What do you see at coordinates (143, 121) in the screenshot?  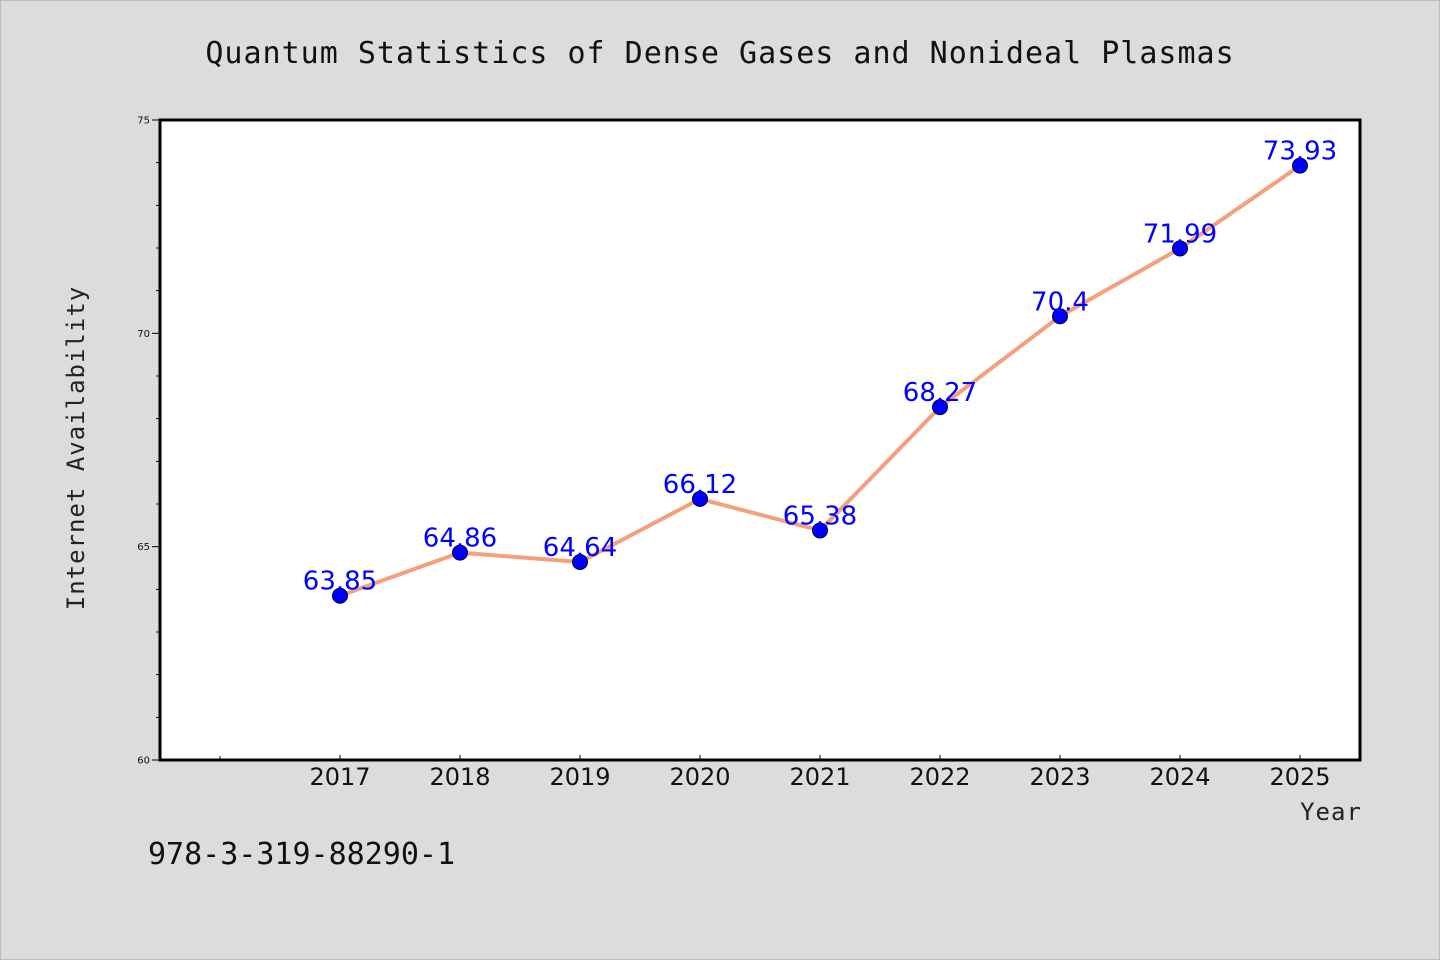 I see `y-tick-label: 75` at bounding box center [143, 121].